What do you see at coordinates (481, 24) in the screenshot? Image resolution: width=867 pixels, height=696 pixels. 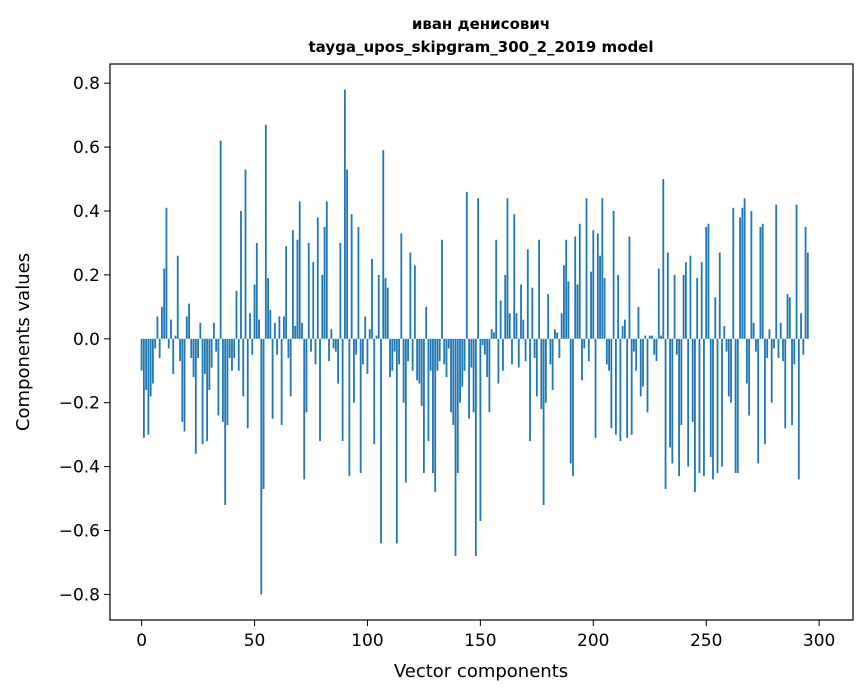 I see `chart-title-line-1: иван денисович` at bounding box center [481, 24].